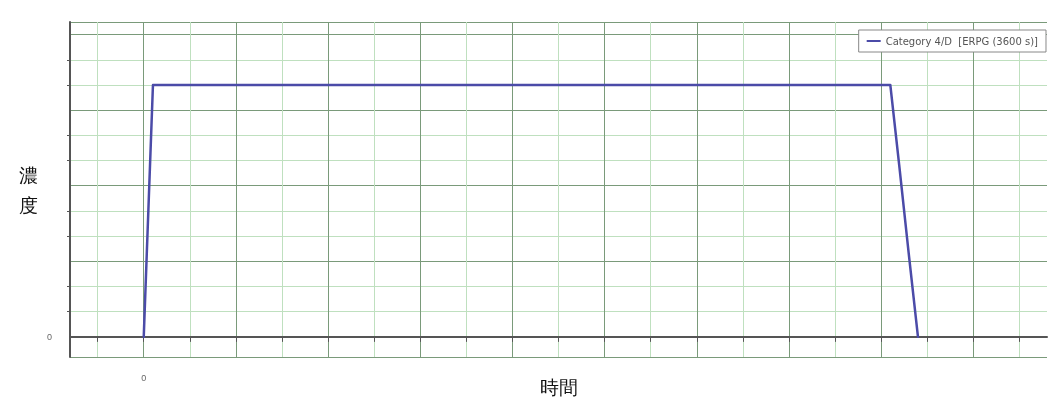 The image size is (1058, 409). What do you see at coordinates (558, 386) in the screenshot?
I see `x-axis-title: 時間` at bounding box center [558, 386].